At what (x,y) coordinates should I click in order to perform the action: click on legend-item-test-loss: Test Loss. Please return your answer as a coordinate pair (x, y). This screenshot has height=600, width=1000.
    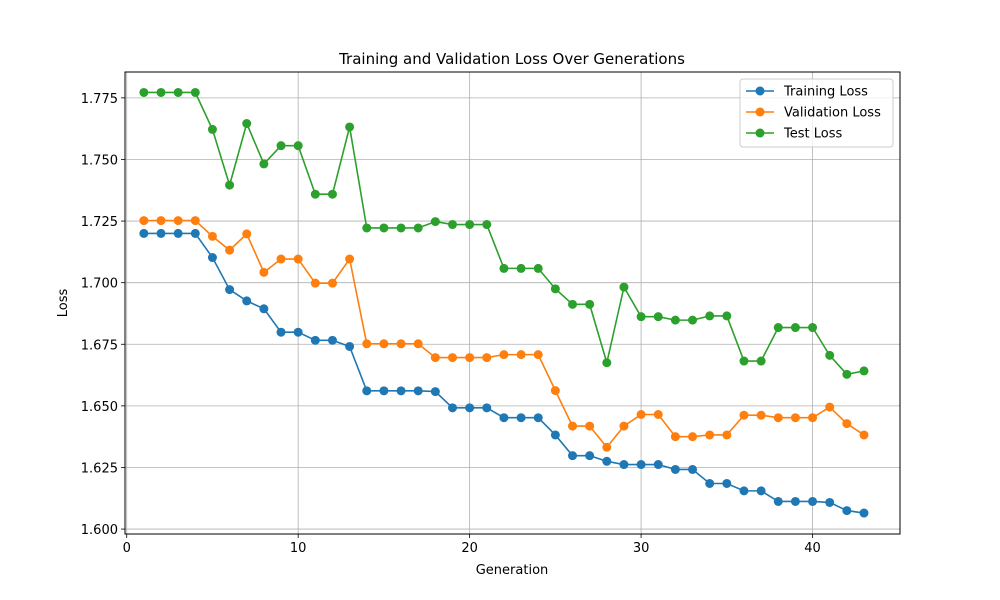
    Looking at the image, I should click on (794, 134).